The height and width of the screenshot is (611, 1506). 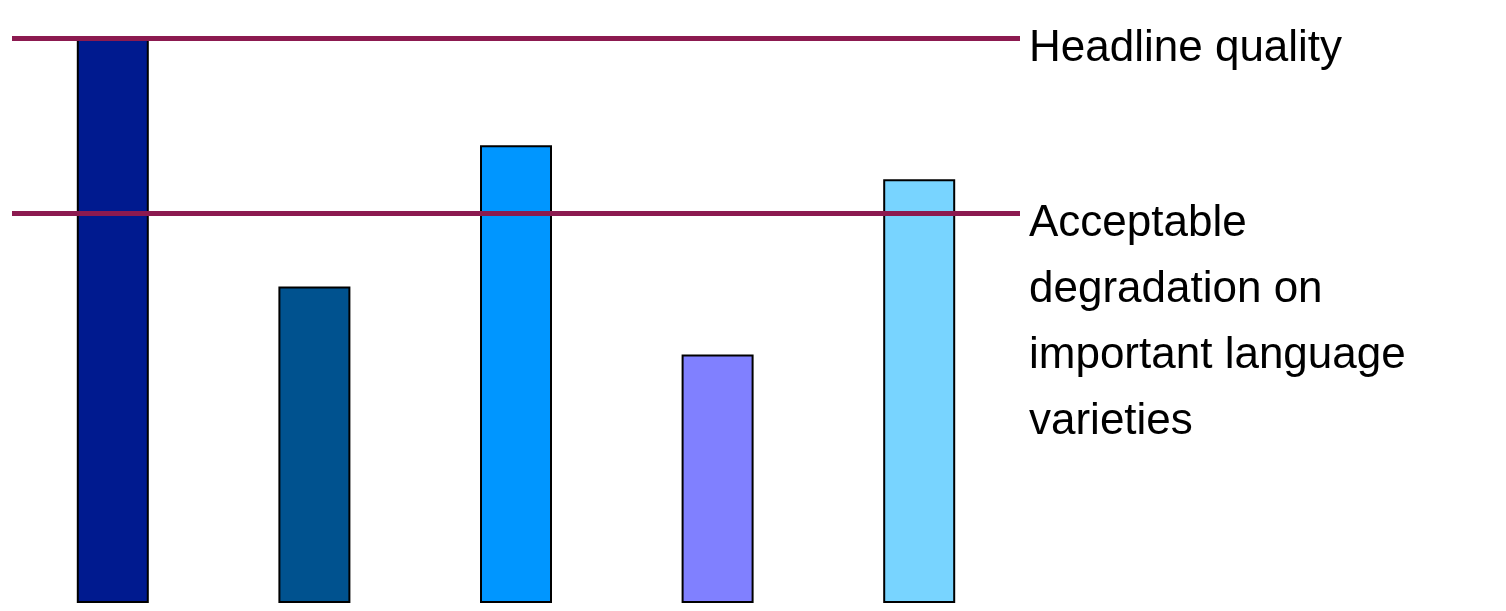 I want to click on ref-line-label: Acceptable degradation on important language varieties, so click(x=1223, y=319).